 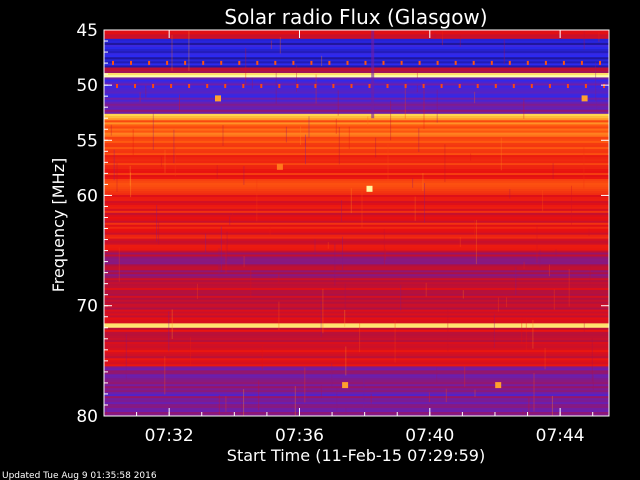 I want to click on y-tick-label: 60, so click(x=87, y=196).